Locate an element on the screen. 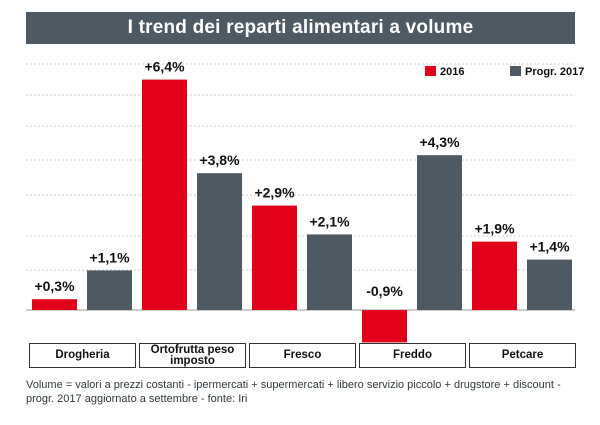 This screenshot has width=600, height=425. chart-title: I trend dei reparti alimentari a volume is located at coordinates (300, 28).